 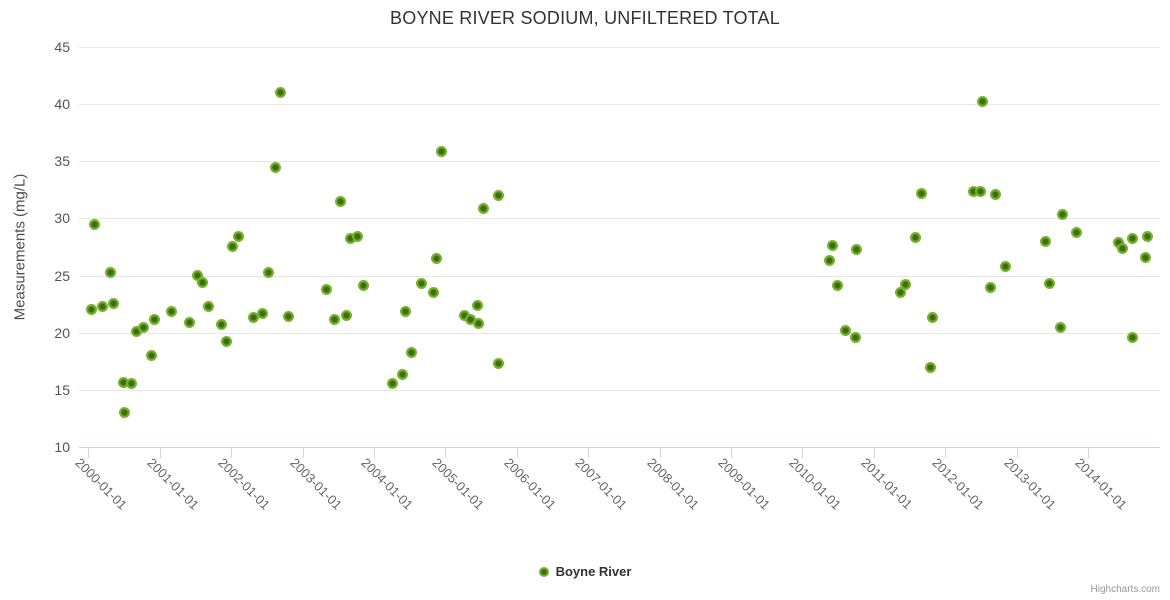 I want to click on legend-marker-icon, so click(x=543, y=571).